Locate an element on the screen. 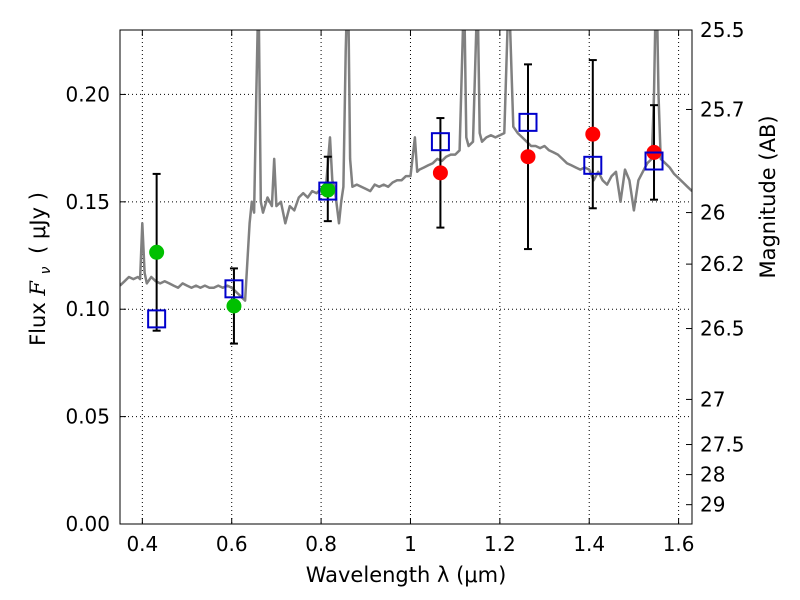 Image resolution: width=800 pixels, height=600 pixels. y-axis-label-prefix: Flux is located at coordinates (38, 321).